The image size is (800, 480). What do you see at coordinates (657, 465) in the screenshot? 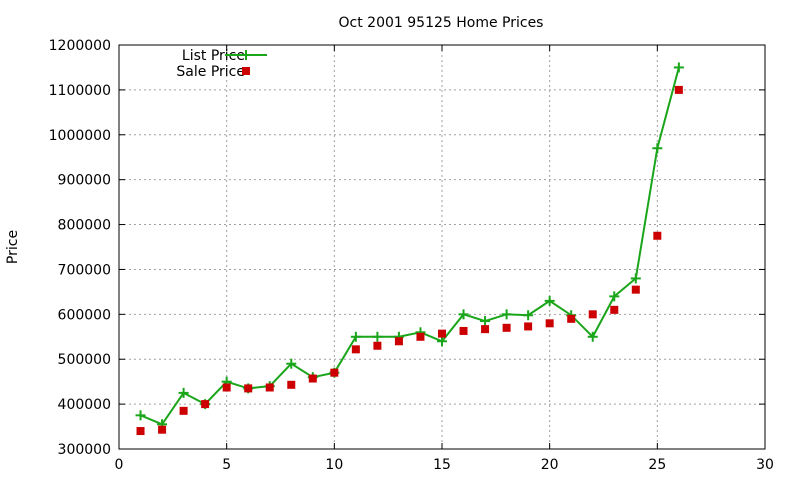
I see `x-tick-label: 25` at bounding box center [657, 465].